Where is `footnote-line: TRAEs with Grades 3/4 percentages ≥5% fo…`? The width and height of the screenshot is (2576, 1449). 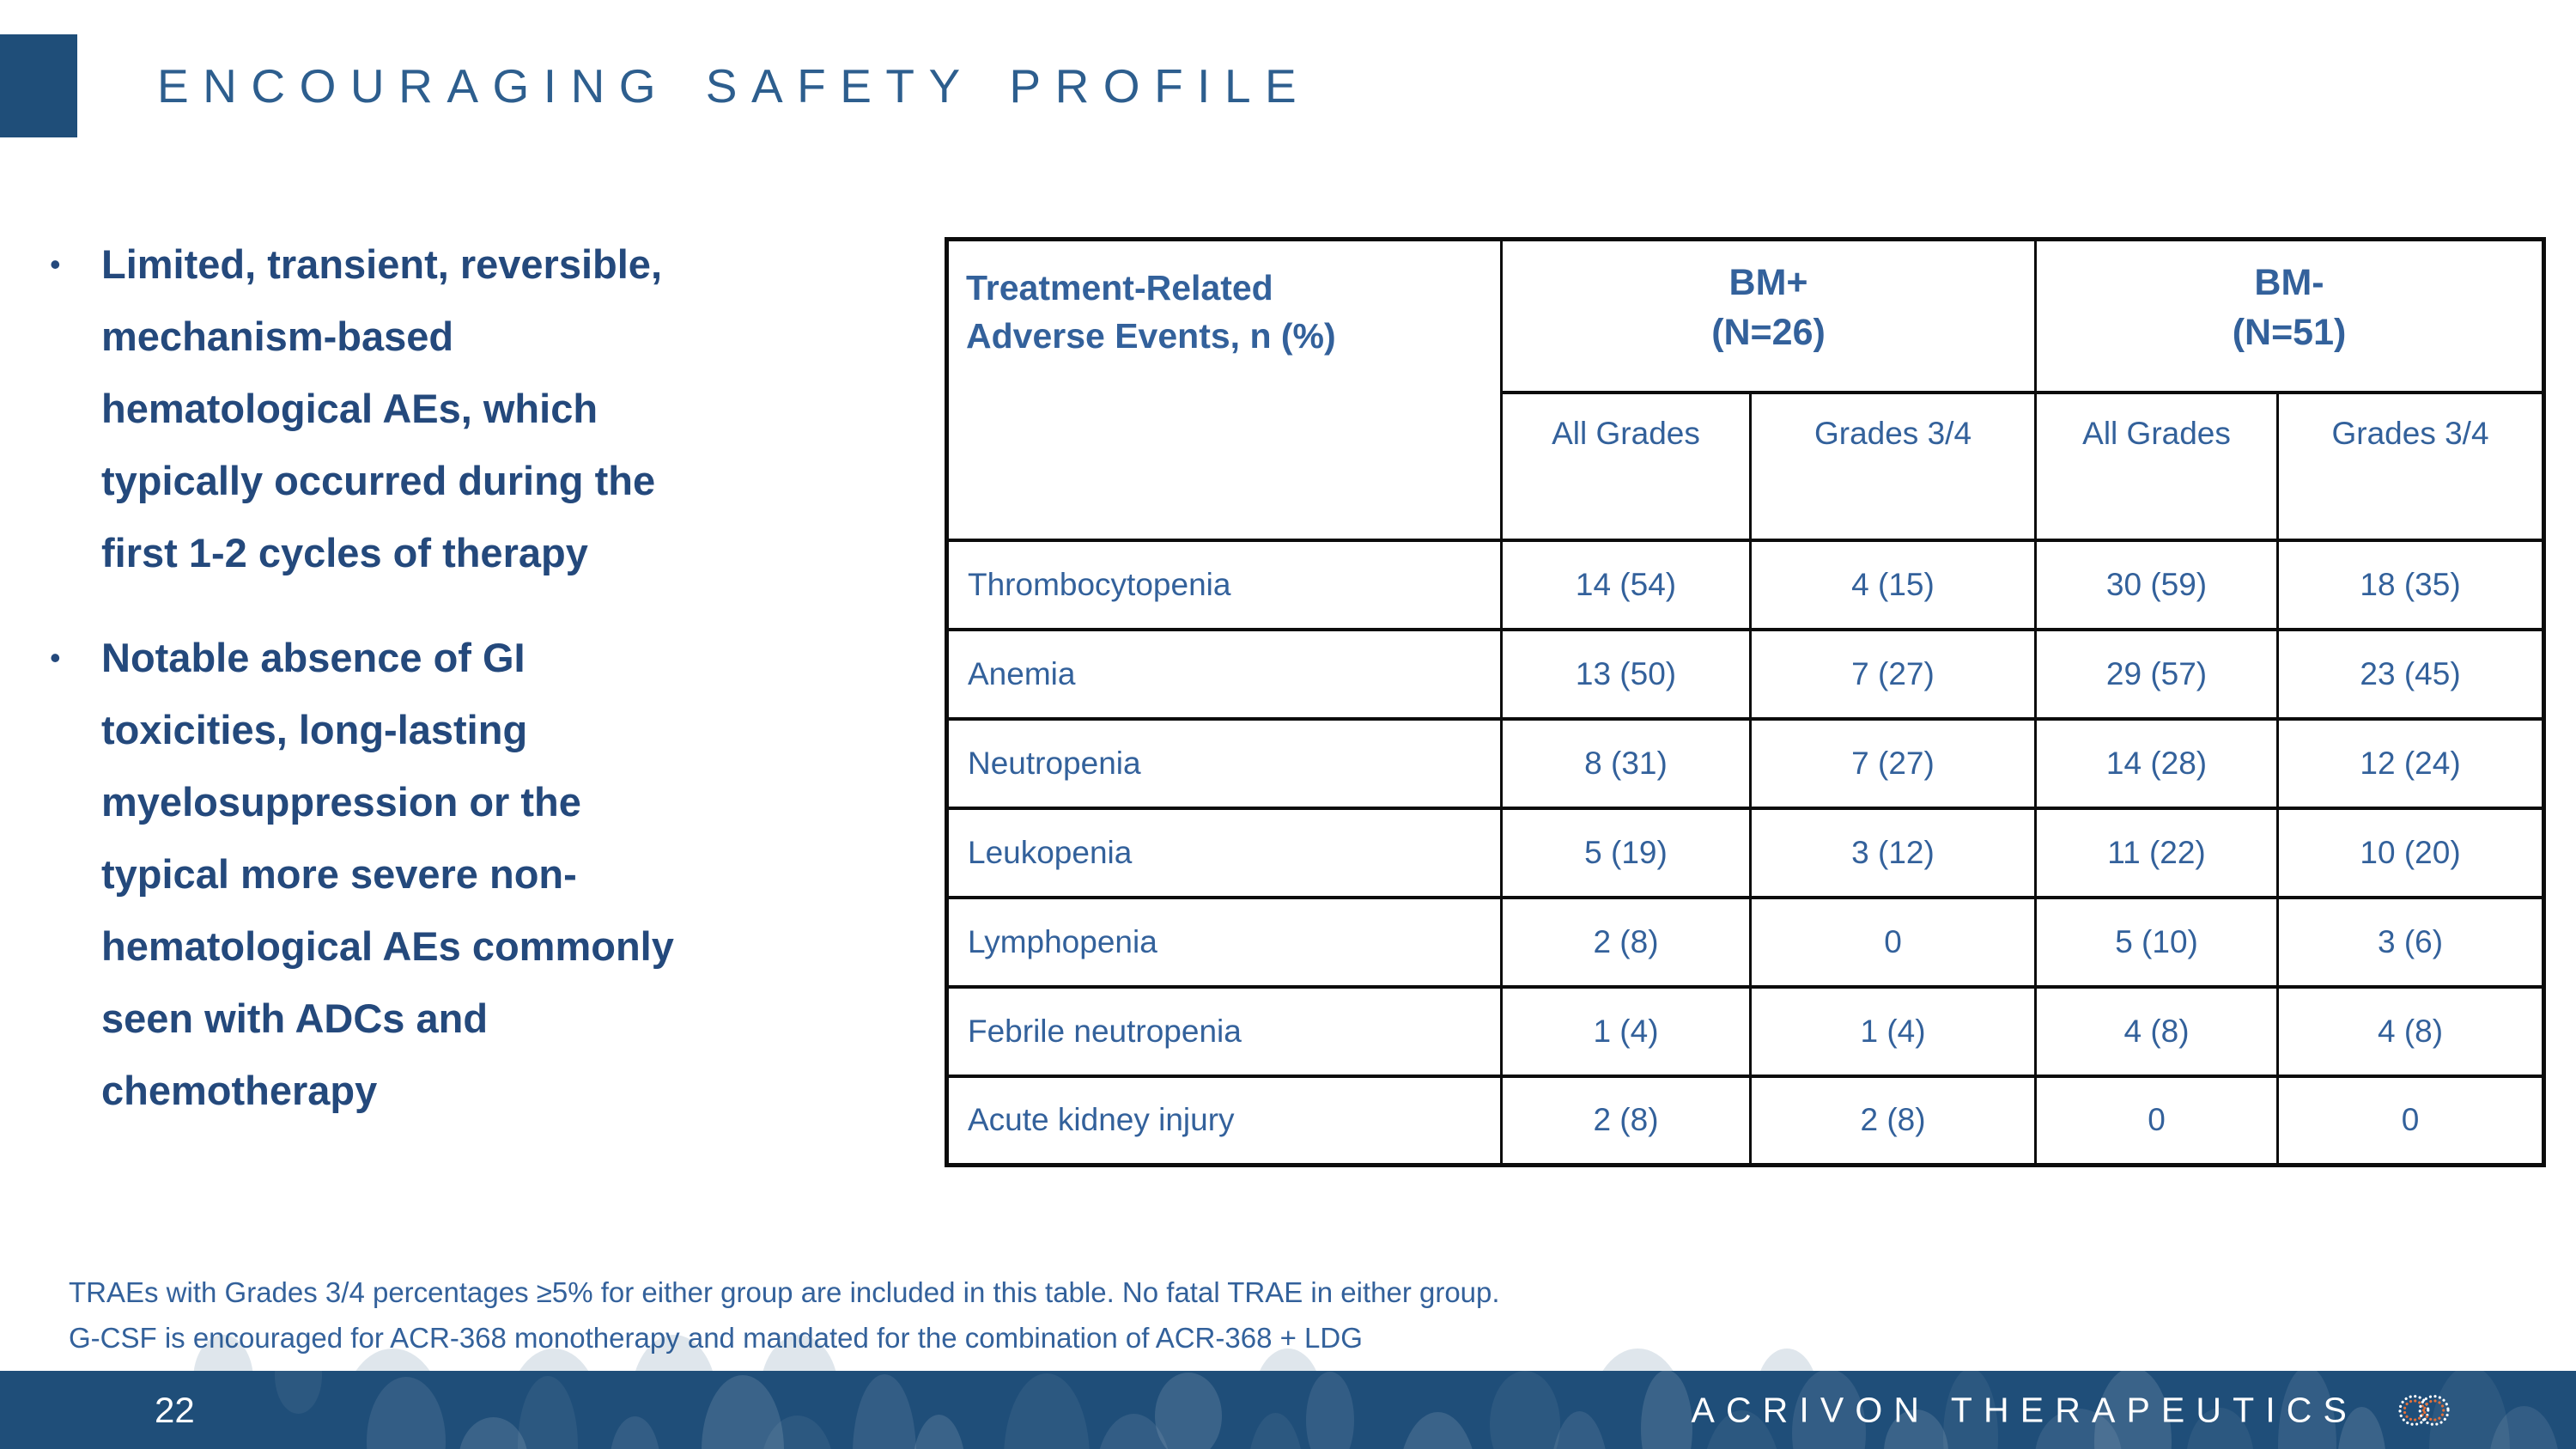 footnote-line: TRAEs with Grades 3/4 percentages ≥5% fo… is located at coordinates (784, 1292).